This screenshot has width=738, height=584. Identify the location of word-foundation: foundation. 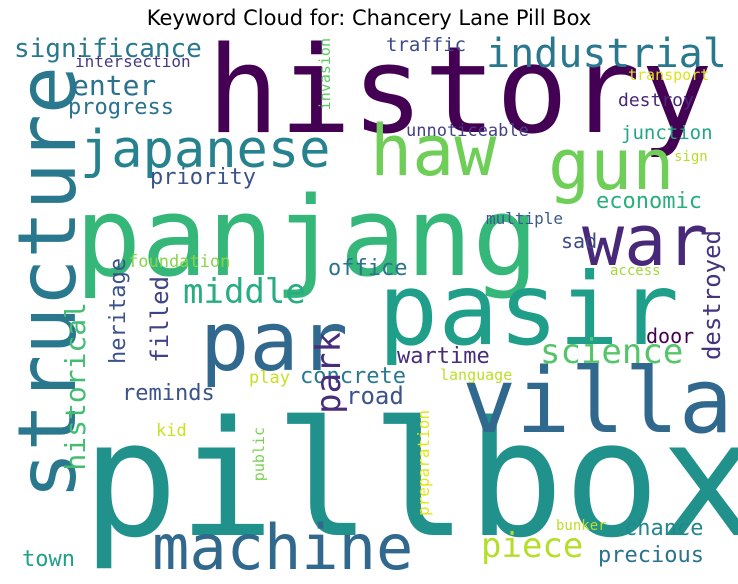
(179, 262).